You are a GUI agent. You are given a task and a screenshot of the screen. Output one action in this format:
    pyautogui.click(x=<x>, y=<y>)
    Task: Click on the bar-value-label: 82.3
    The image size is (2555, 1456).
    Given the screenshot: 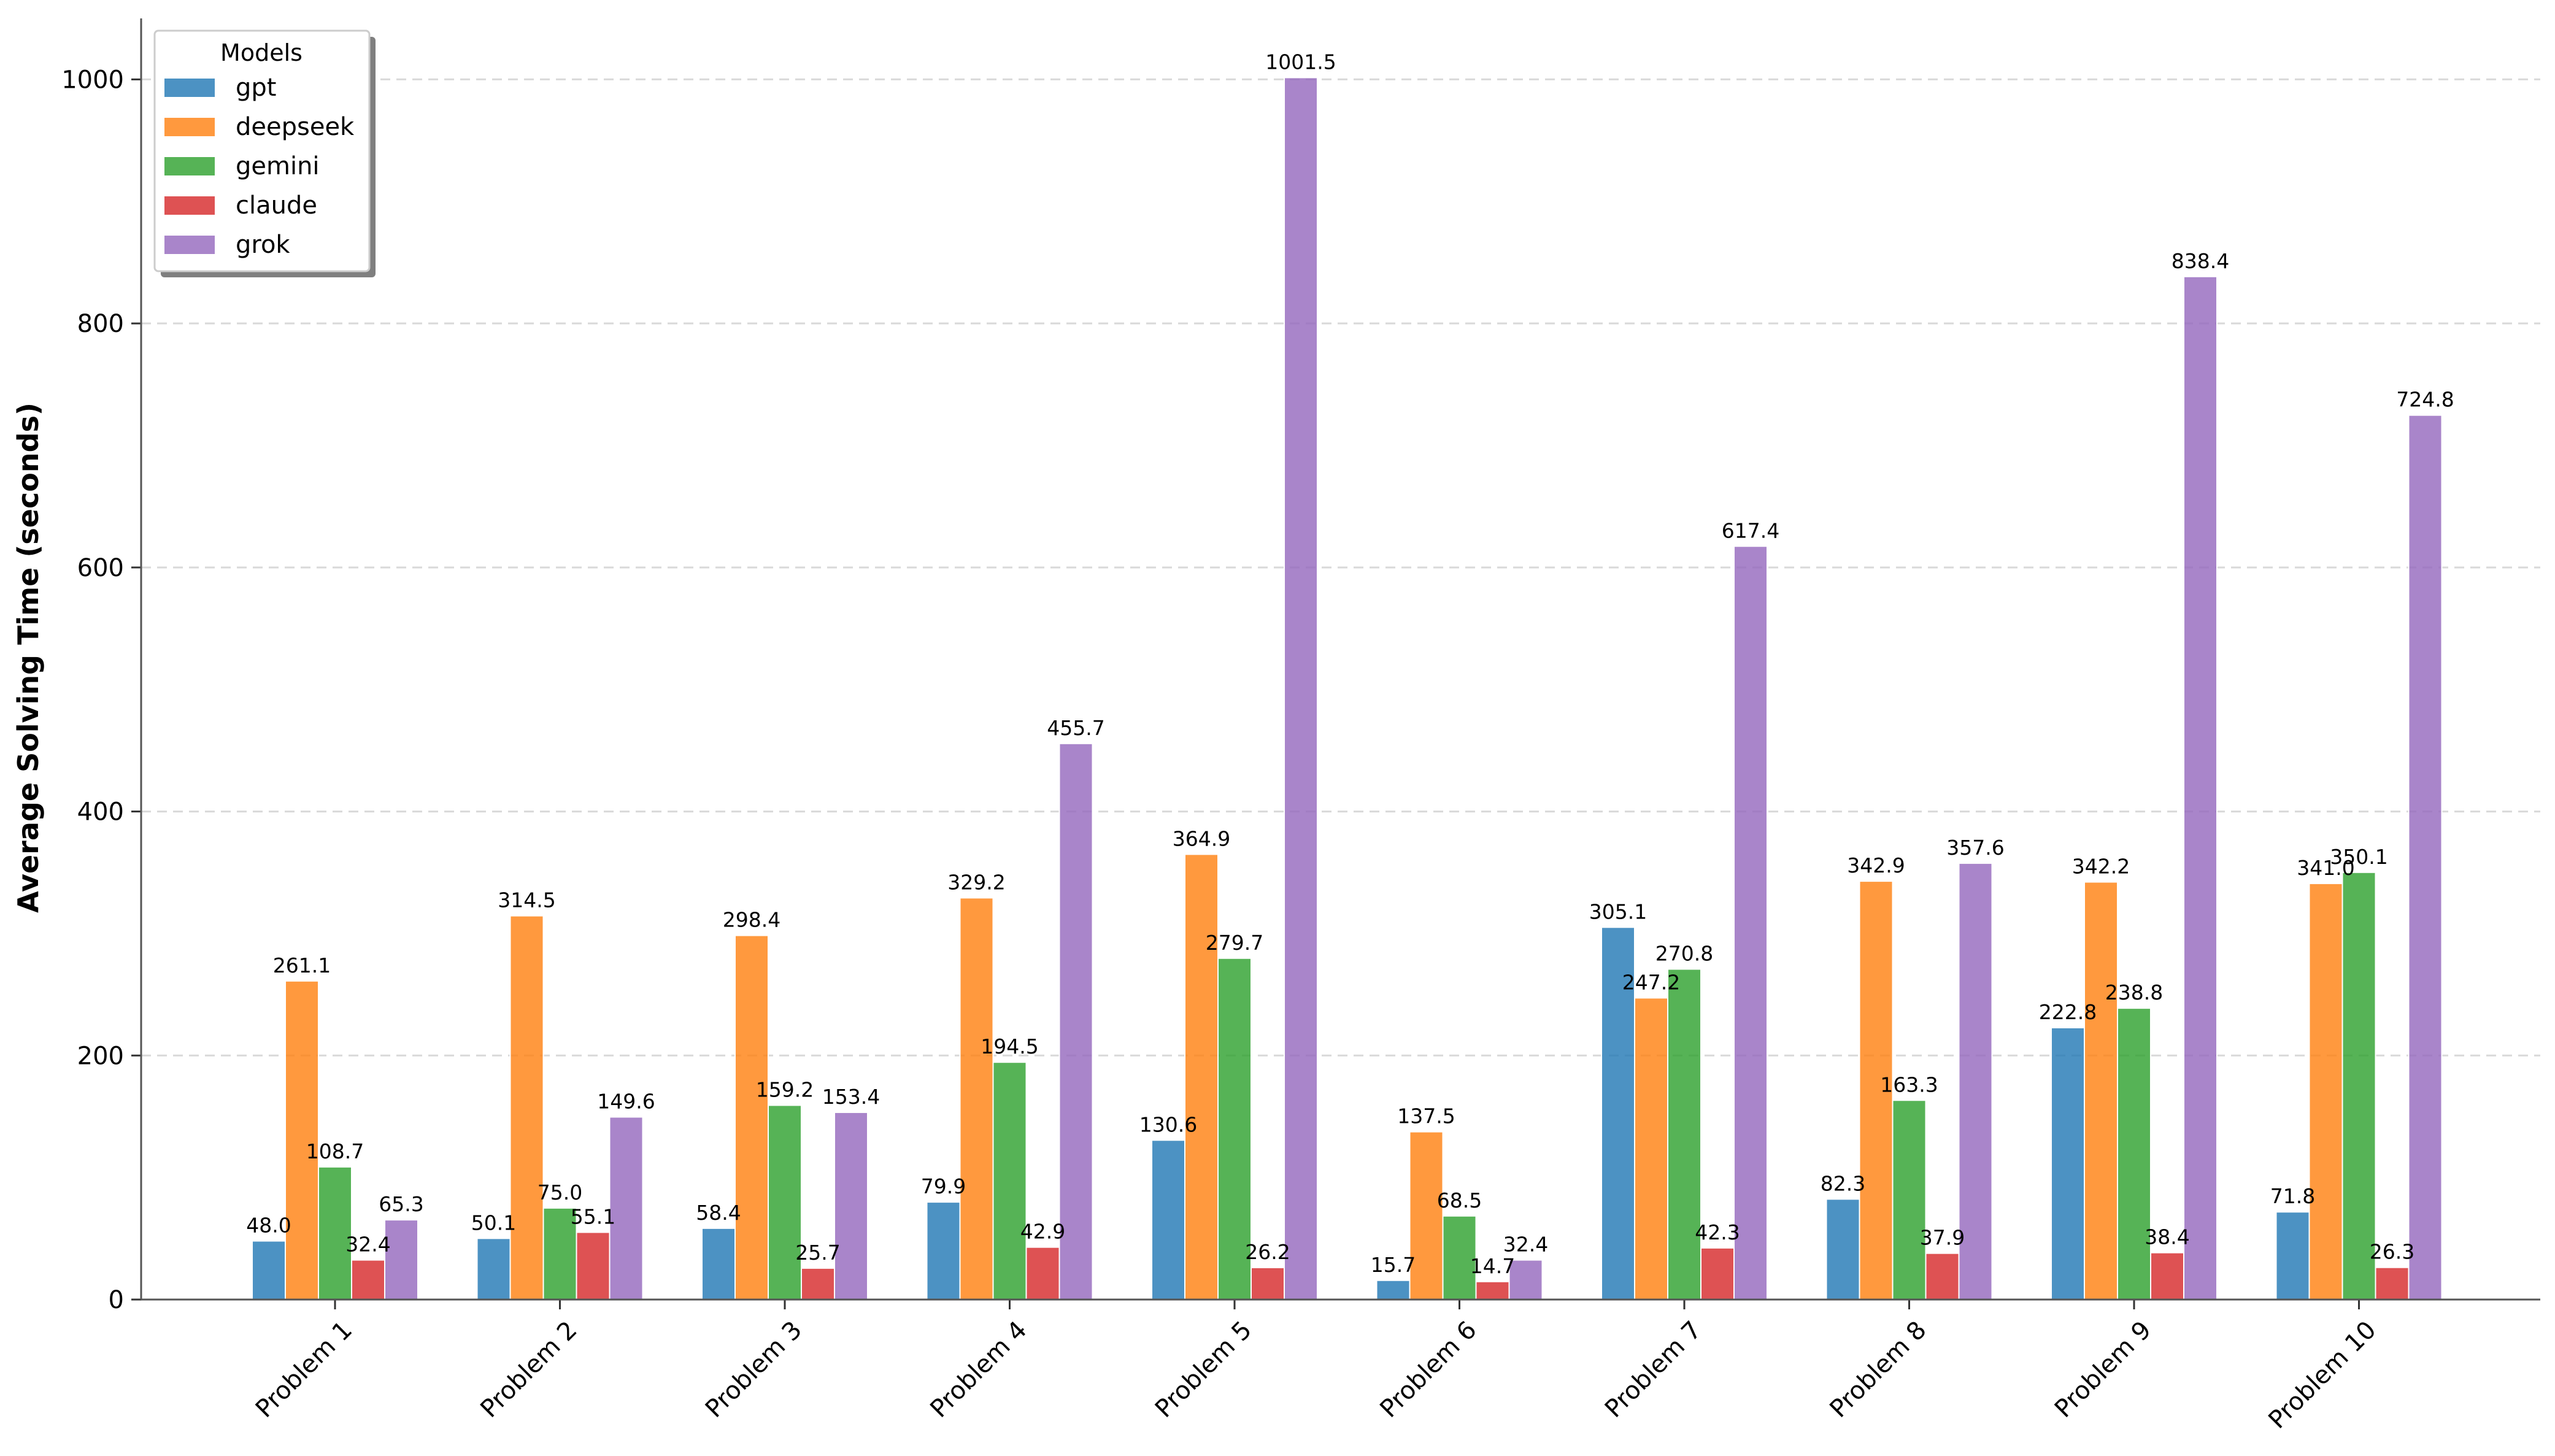 What is the action you would take?
    pyautogui.click(x=1843, y=1183)
    